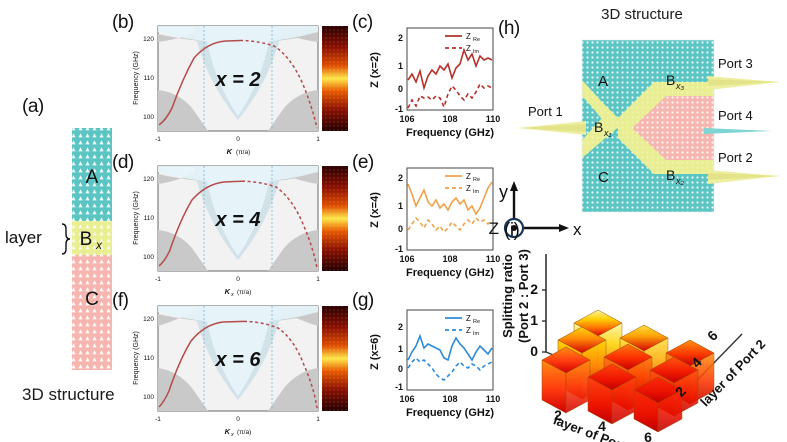  What do you see at coordinates (476, 52) in the screenshot?
I see `legend-c-1-sub: Im` at bounding box center [476, 52].